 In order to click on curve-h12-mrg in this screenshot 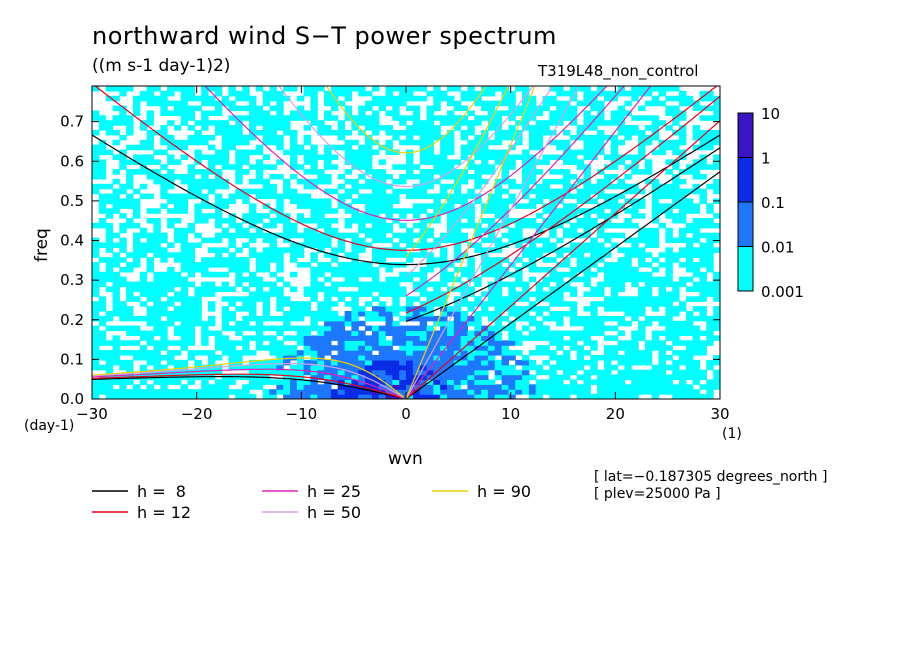, I will do `click(562, 204)`.